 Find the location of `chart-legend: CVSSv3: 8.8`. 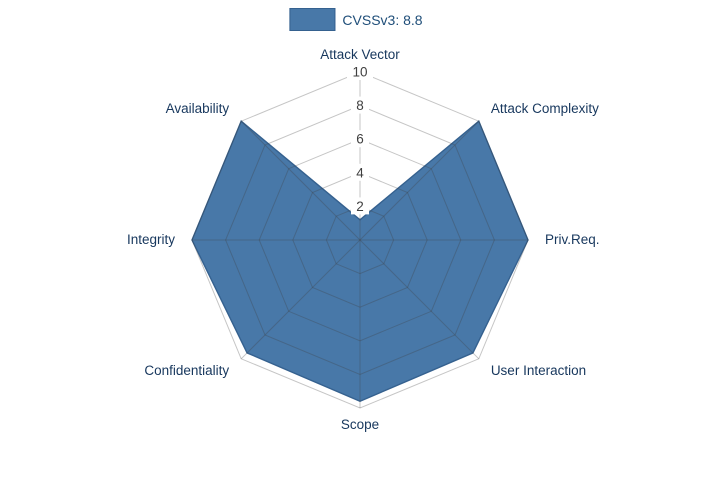

chart-legend: CVSSv3: 8.8 is located at coordinates (356, 19).